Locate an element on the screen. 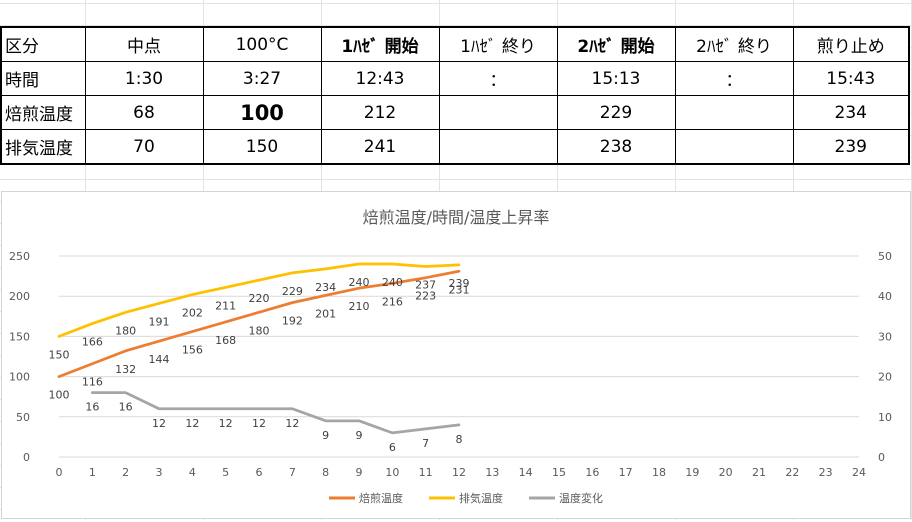 The image size is (912, 522). y-tick-label: 200 is located at coordinates (19, 296).